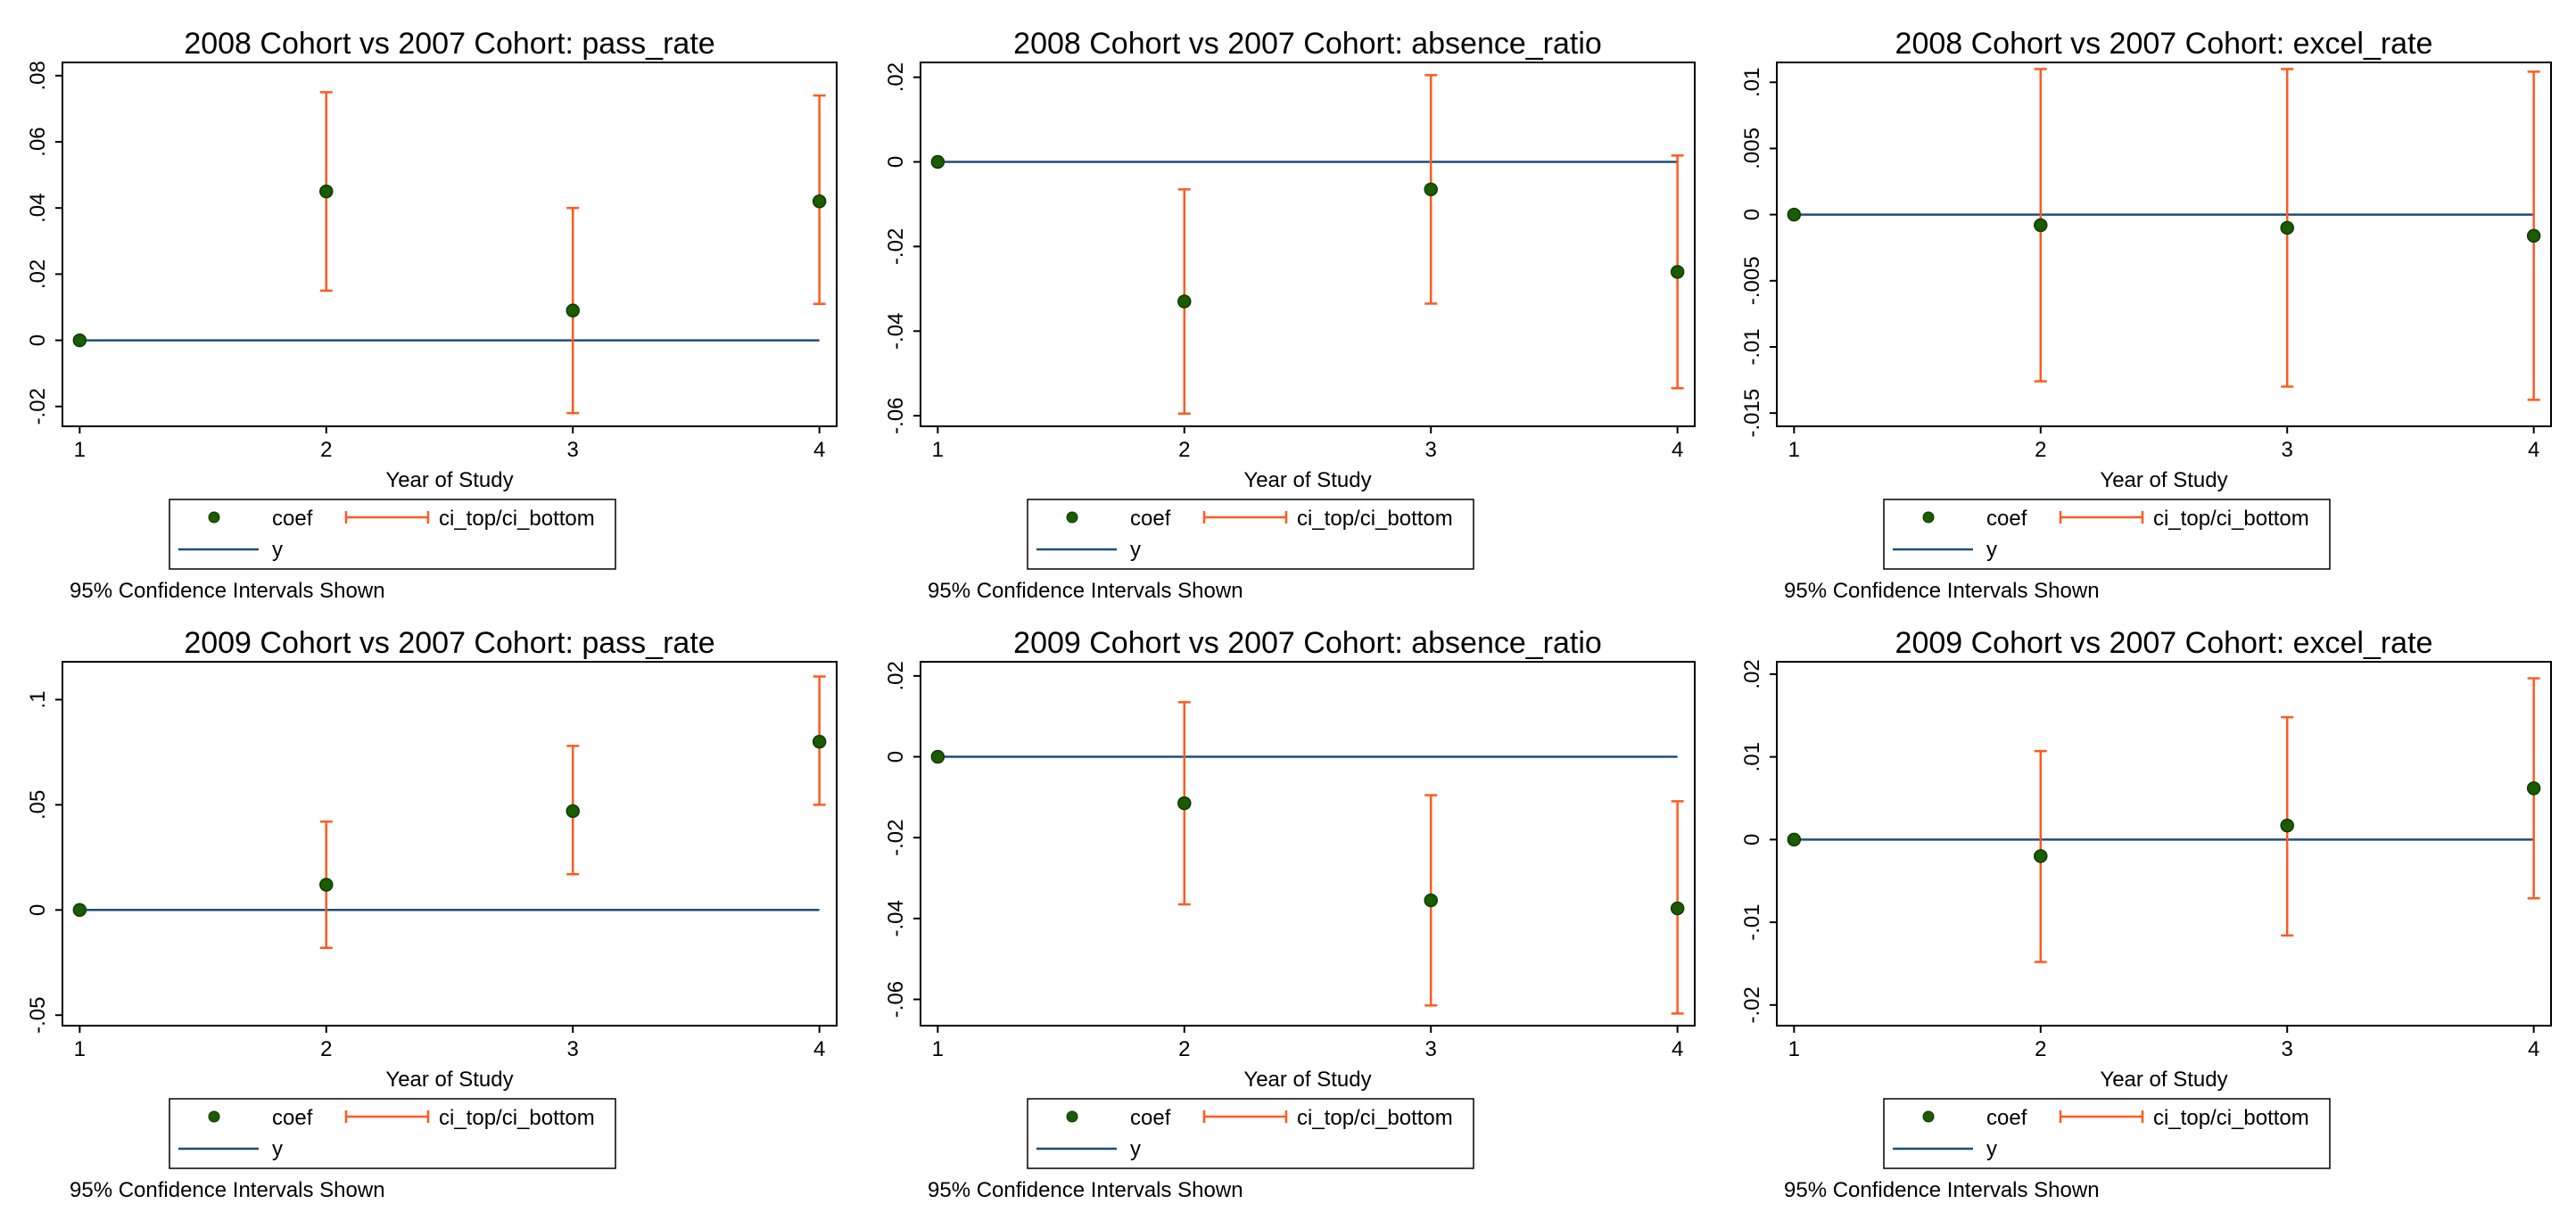 Image resolution: width=2576 pixels, height=1229 pixels. What do you see at coordinates (1752, 346) in the screenshot?
I see `y-tick-label: -.01` at bounding box center [1752, 346].